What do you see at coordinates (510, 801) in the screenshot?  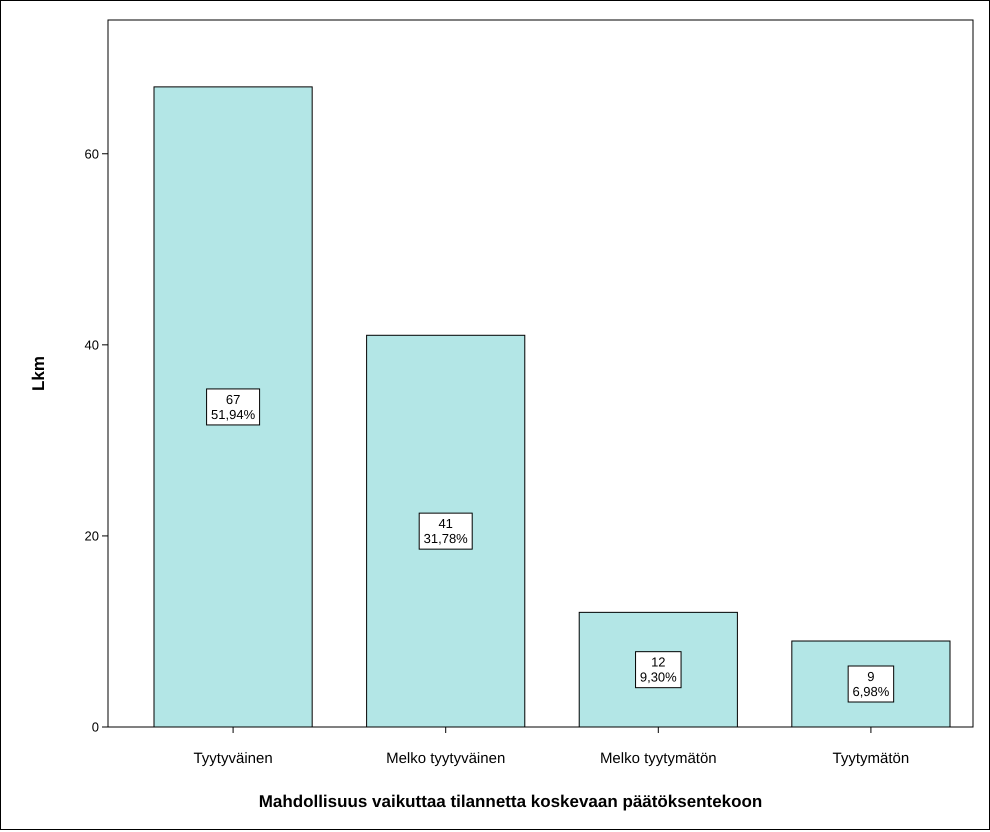 I see `x-axis-title: Mahdollisuus vaikuttaa tilannetta koskevaan päätöksentekoon` at bounding box center [510, 801].